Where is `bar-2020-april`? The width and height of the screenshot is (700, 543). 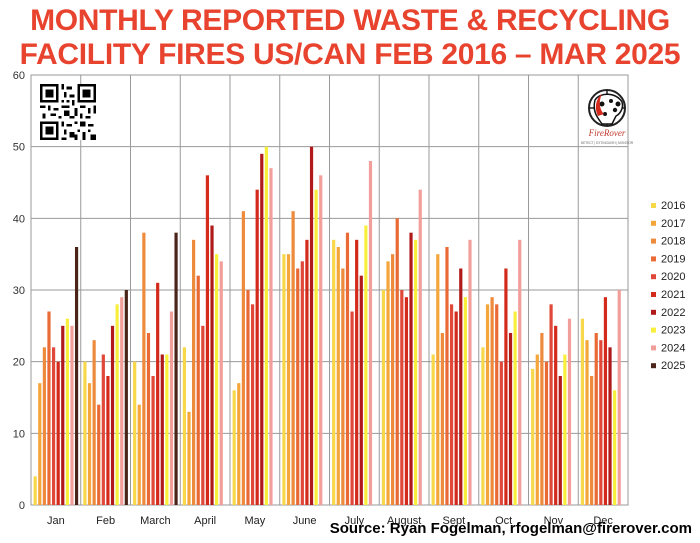 bar-2020-april is located at coordinates (203, 415).